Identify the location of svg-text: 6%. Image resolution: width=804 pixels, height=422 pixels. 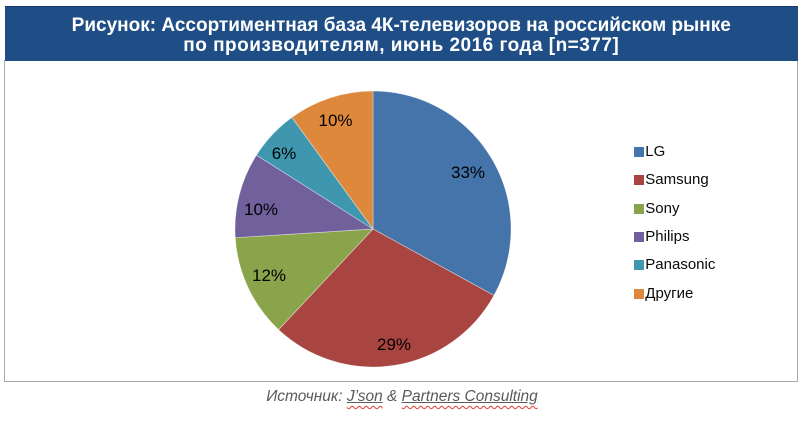
(284, 153).